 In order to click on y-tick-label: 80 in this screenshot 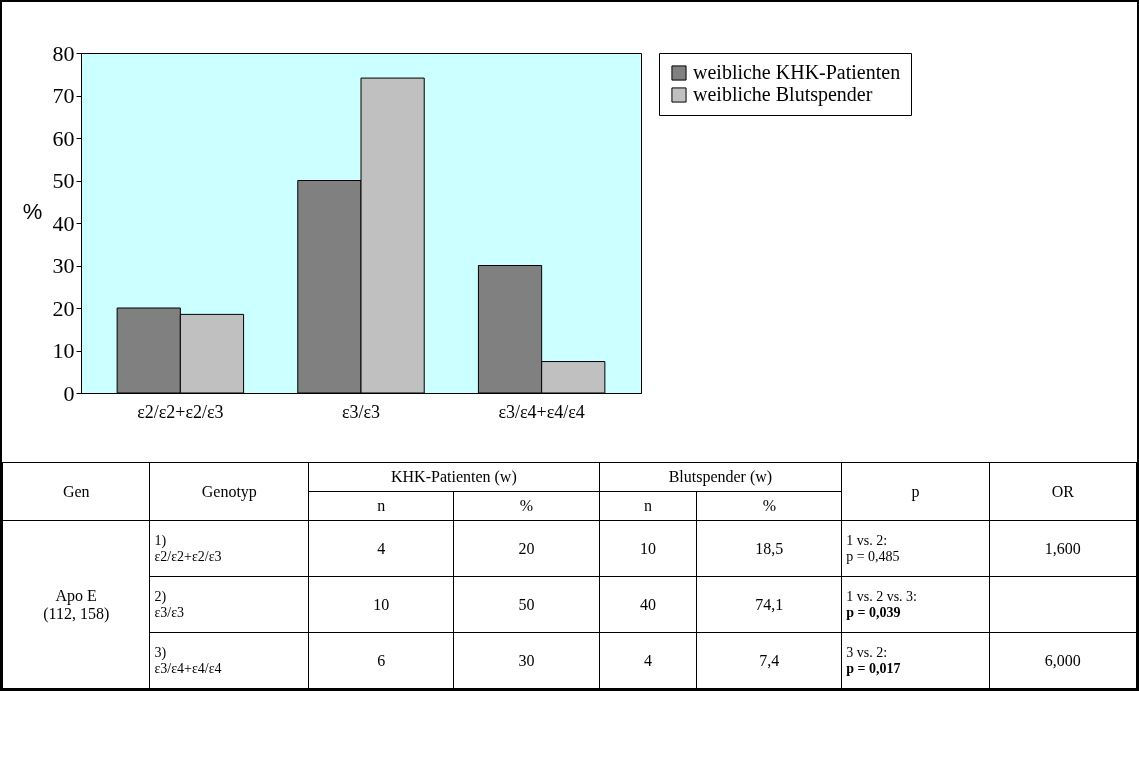, I will do `click(63, 53)`.